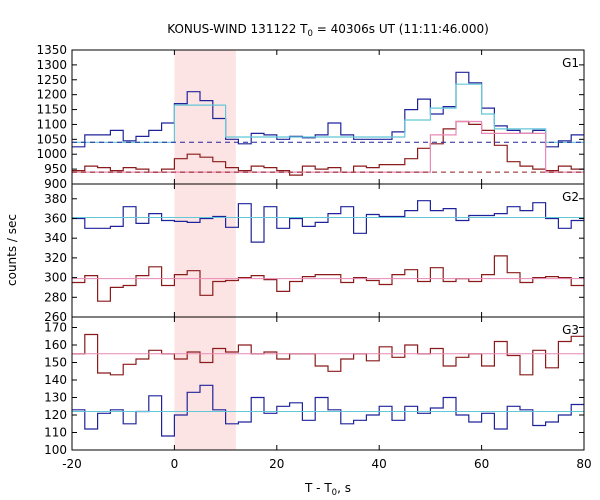  What do you see at coordinates (583, 464) in the screenshot?
I see `x-tick-label: 80` at bounding box center [583, 464].